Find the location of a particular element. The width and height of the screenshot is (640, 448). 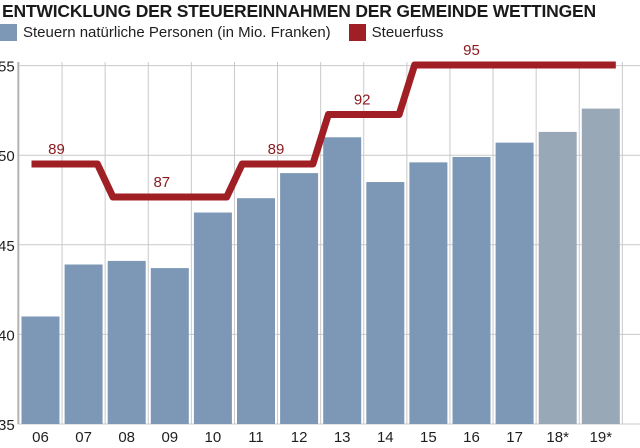

x-tick-label: 17 is located at coordinates (514, 437).